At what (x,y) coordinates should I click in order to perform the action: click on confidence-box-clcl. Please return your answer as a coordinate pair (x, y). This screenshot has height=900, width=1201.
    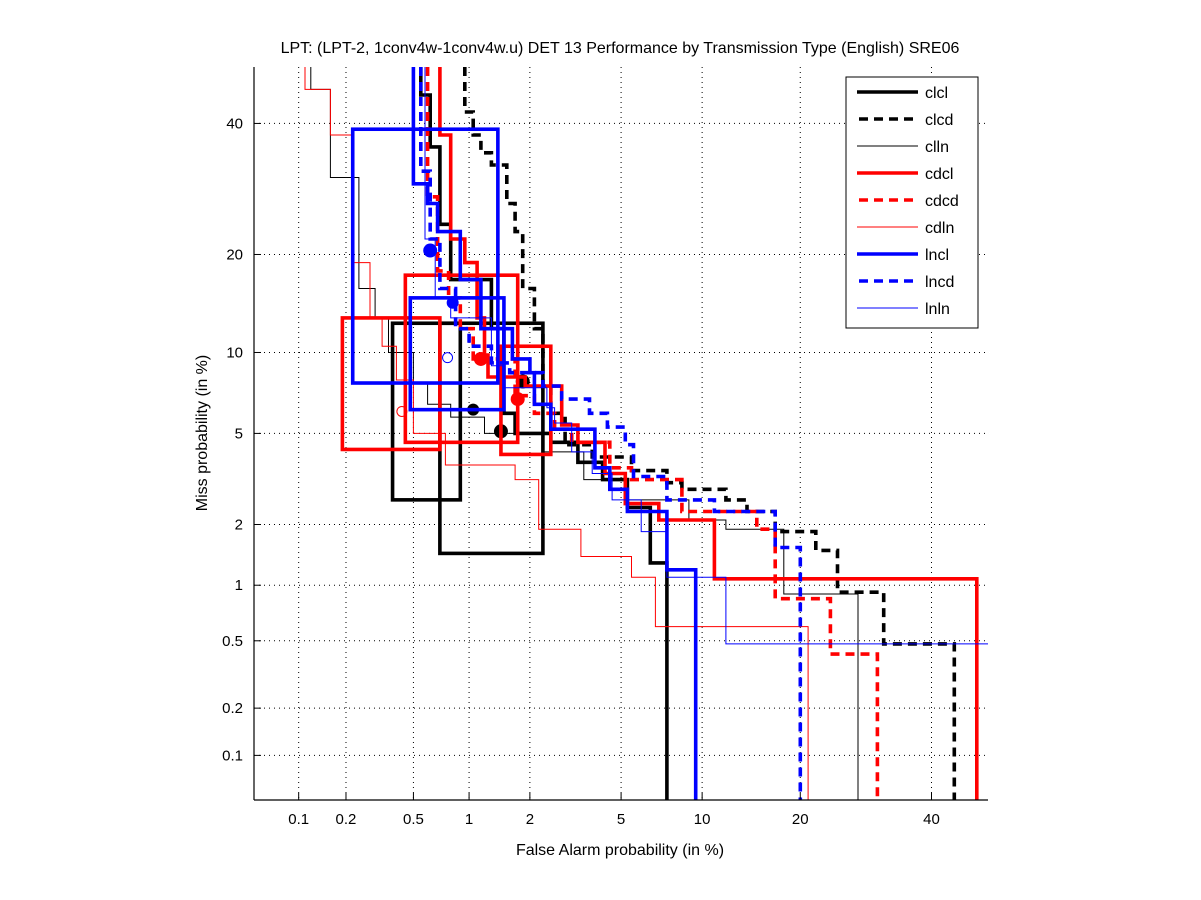
    Looking at the image, I should click on (426, 411).